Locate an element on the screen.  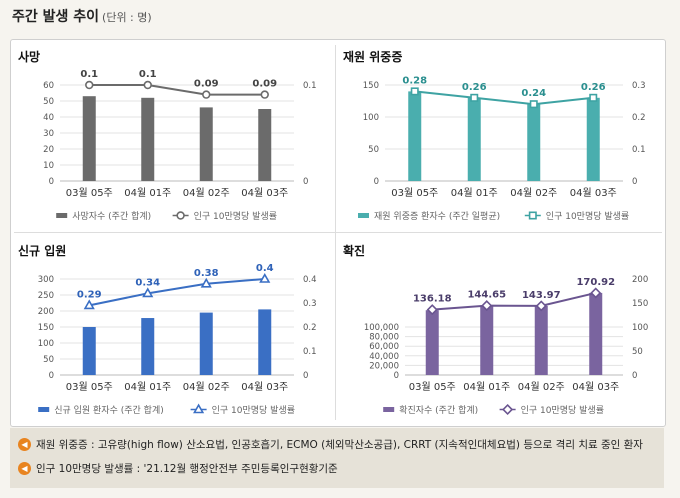
note-rate: ◀ 인구 10만명당 발생률 : '21.12월 행정안전부 주민등록인구현황기준 is located at coordinates (178, 468).